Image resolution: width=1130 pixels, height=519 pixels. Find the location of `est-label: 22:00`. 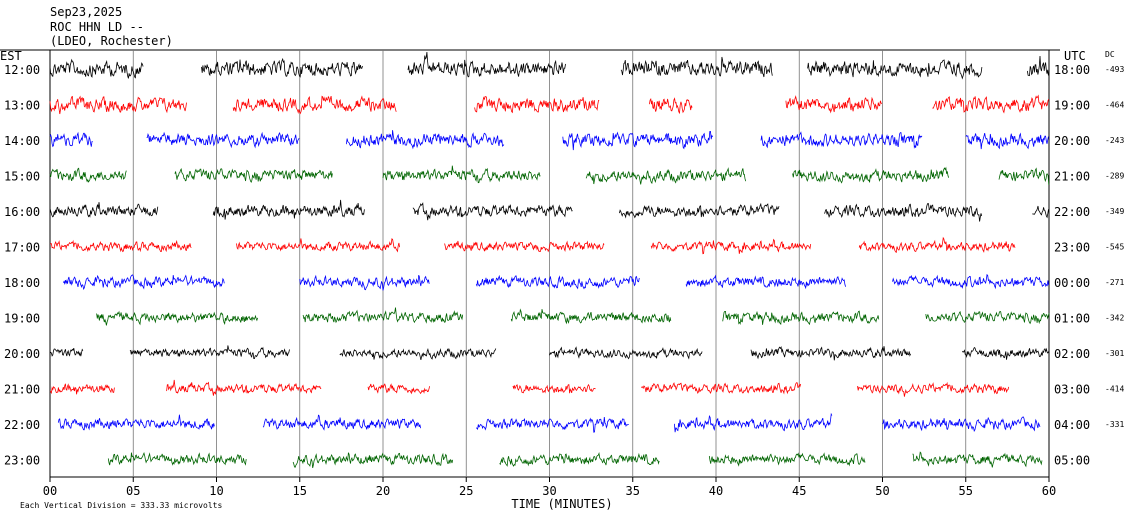

est-label: 22:00 is located at coordinates (22, 425).